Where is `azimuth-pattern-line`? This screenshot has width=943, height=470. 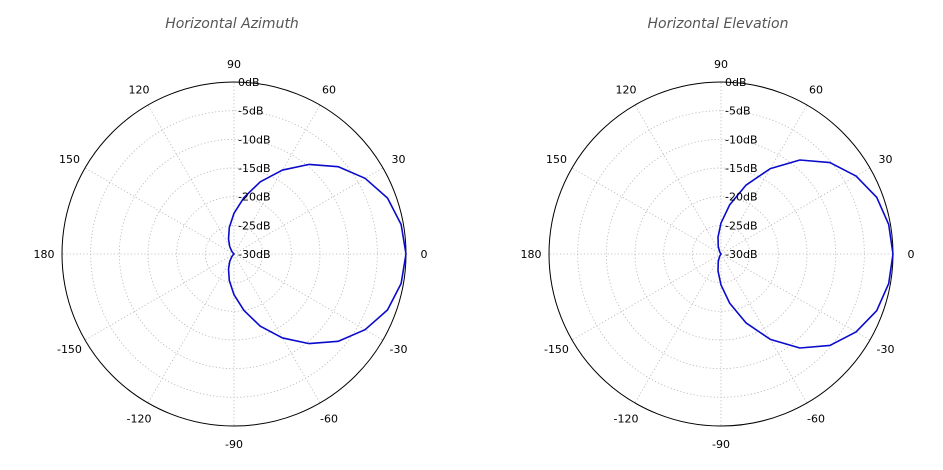 azimuth-pattern-line is located at coordinates (317, 254).